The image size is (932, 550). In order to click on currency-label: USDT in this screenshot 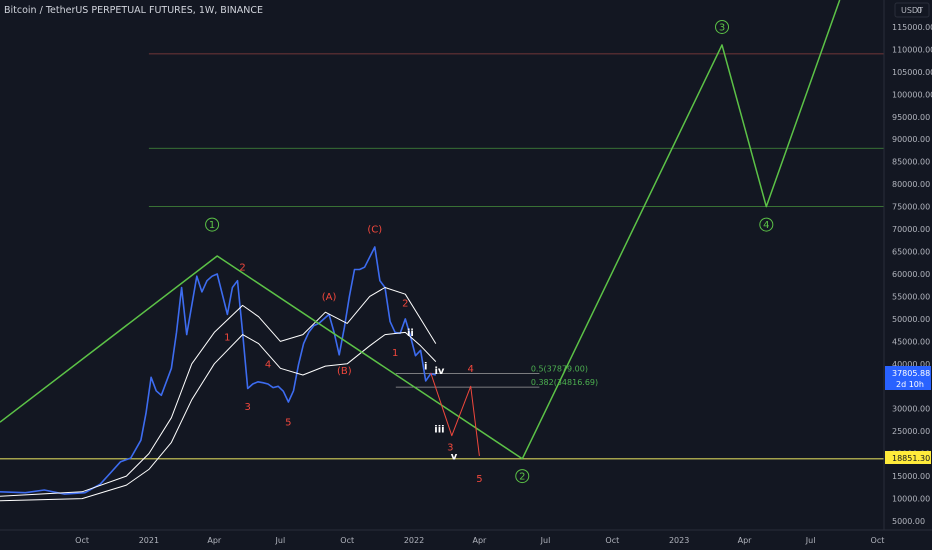, I will do `click(912, 10)`.